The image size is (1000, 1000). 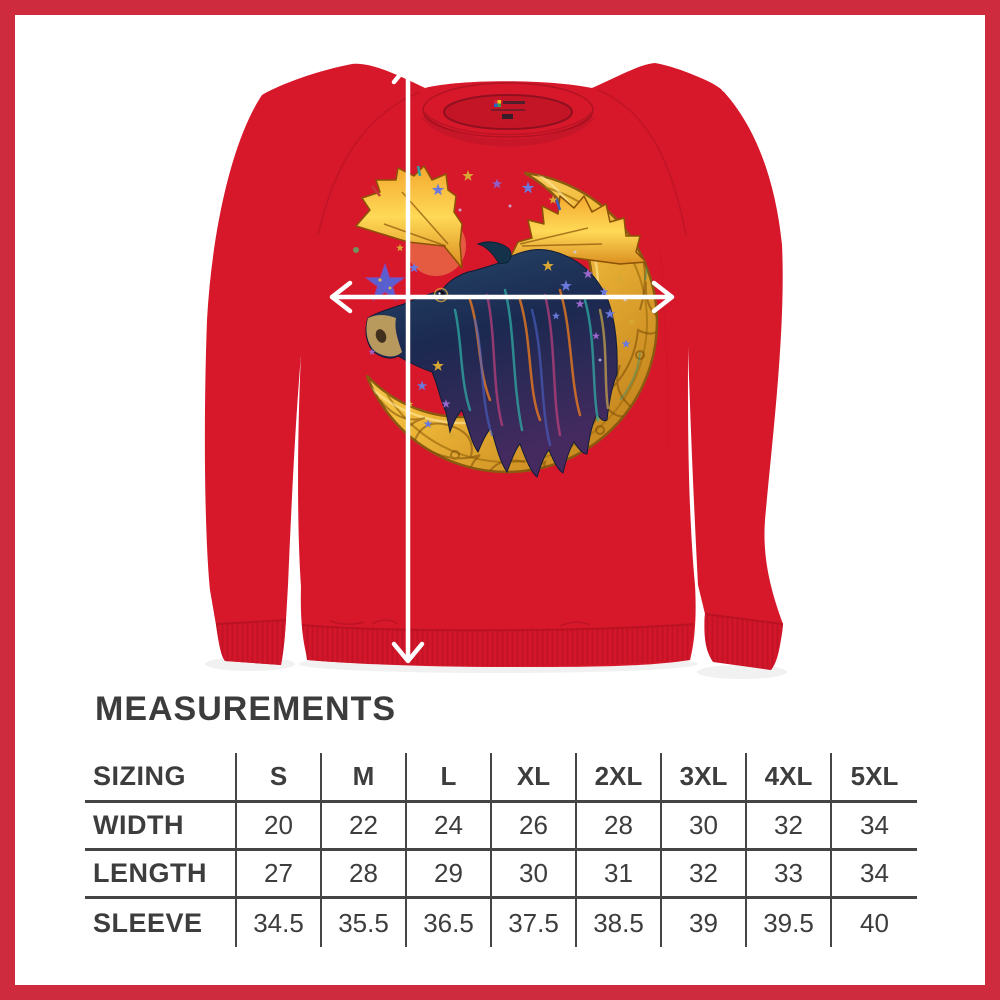 What do you see at coordinates (161, 827) in the screenshot?
I see `row-label-width: WIDTH` at bounding box center [161, 827].